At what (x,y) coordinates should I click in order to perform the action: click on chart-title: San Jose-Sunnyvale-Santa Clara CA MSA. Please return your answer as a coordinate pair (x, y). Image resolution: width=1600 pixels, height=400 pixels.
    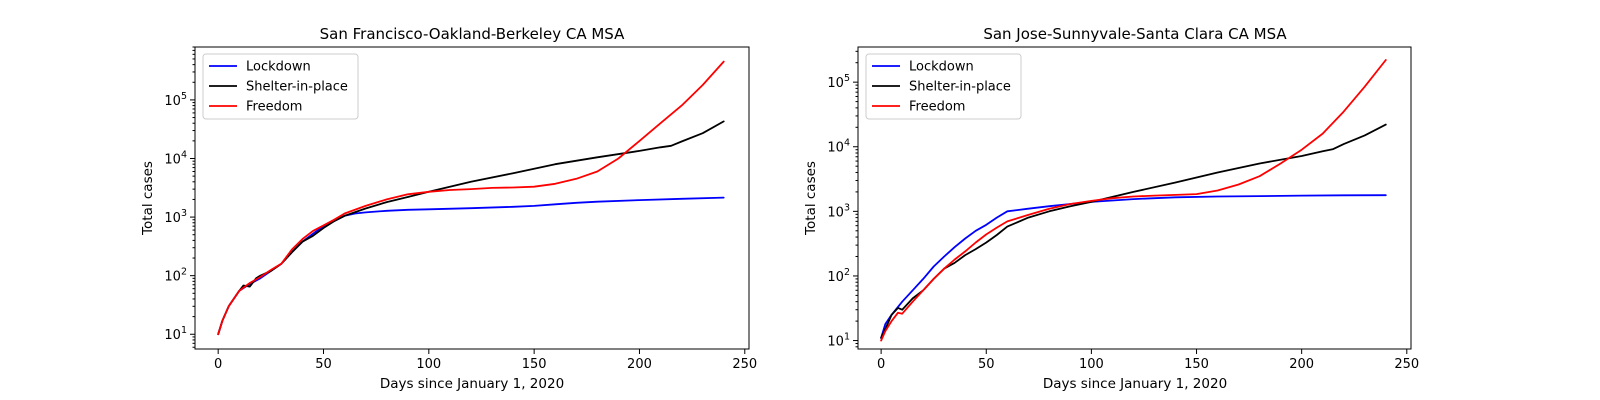
    Looking at the image, I should click on (1135, 34).